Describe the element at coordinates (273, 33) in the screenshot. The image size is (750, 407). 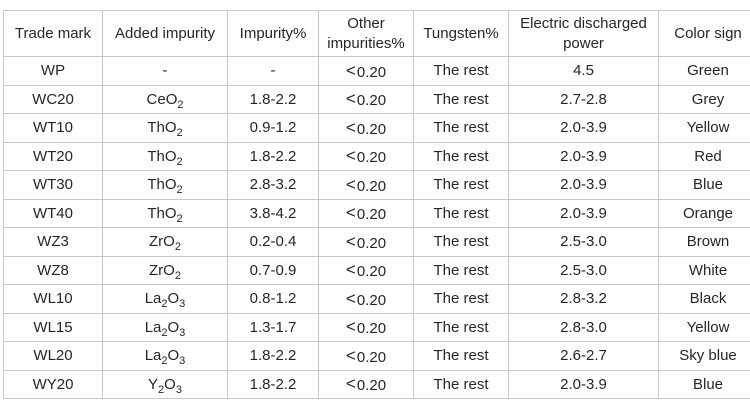
I see `column-header-impurity-pct: Impurity%` at that location.